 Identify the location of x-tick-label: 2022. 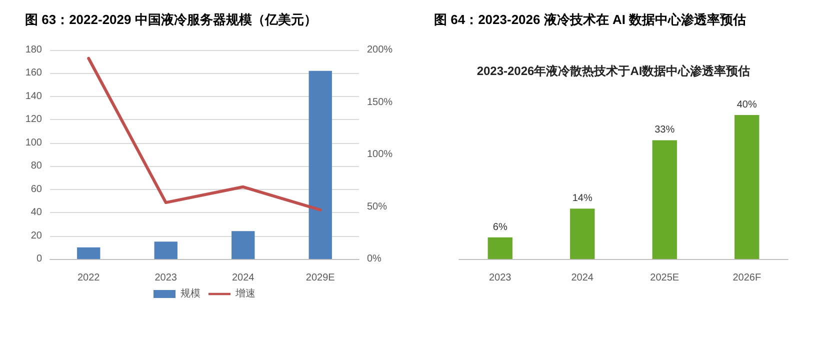
(89, 278).